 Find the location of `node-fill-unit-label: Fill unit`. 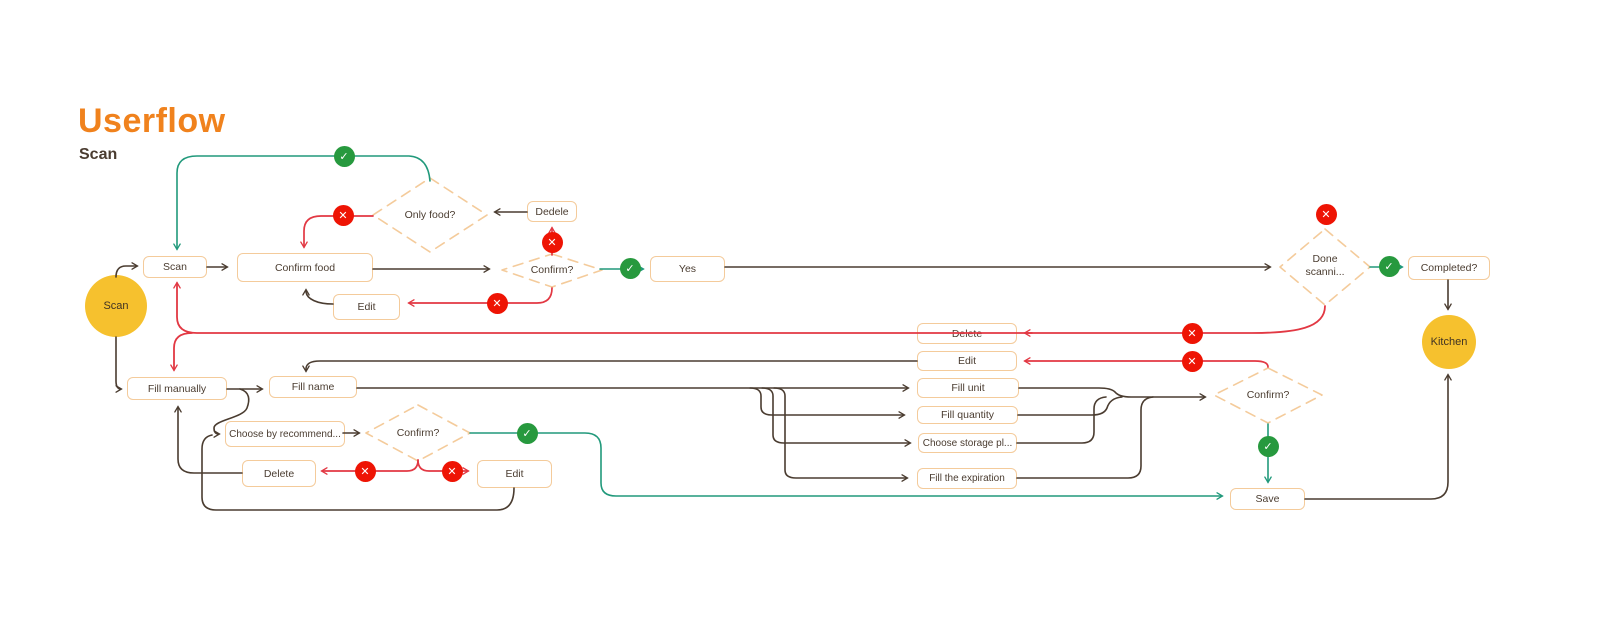

node-fill-unit-label: Fill unit is located at coordinates (968, 388).